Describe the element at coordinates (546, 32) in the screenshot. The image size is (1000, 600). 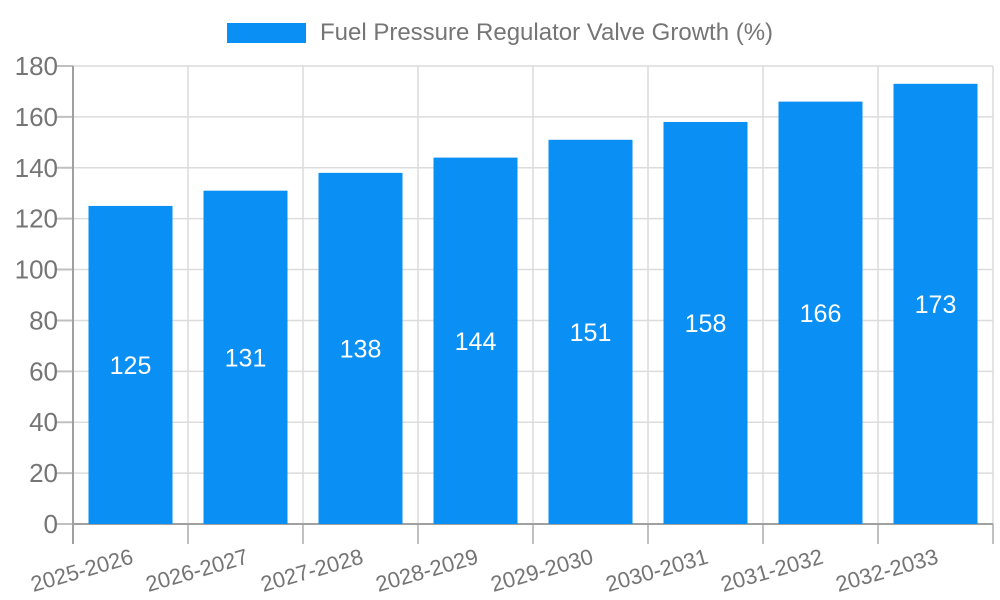
I see `legend-label: Fuel Pressure Regulator Valve Growth (%)` at that location.